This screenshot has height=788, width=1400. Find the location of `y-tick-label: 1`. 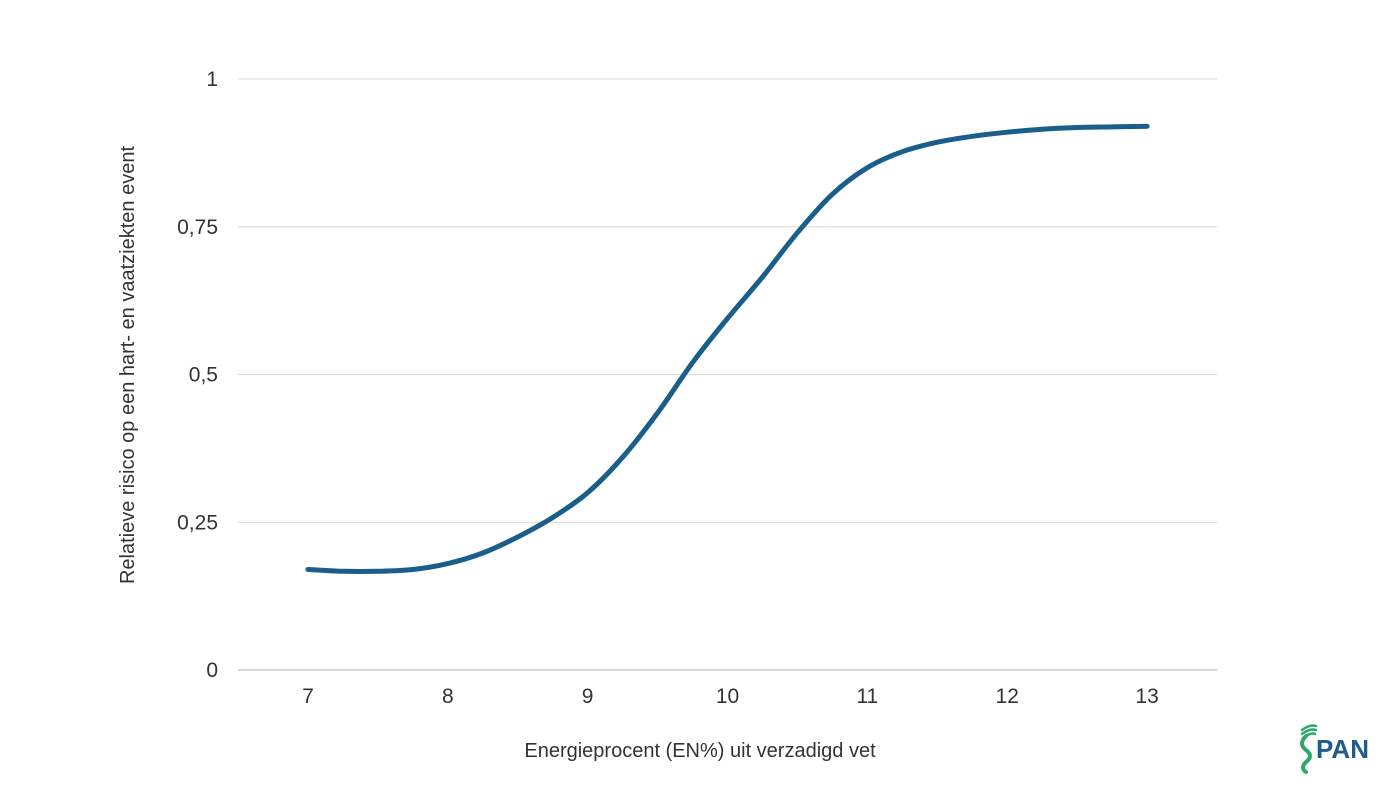

y-tick-label: 1 is located at coordinates (212, 79).